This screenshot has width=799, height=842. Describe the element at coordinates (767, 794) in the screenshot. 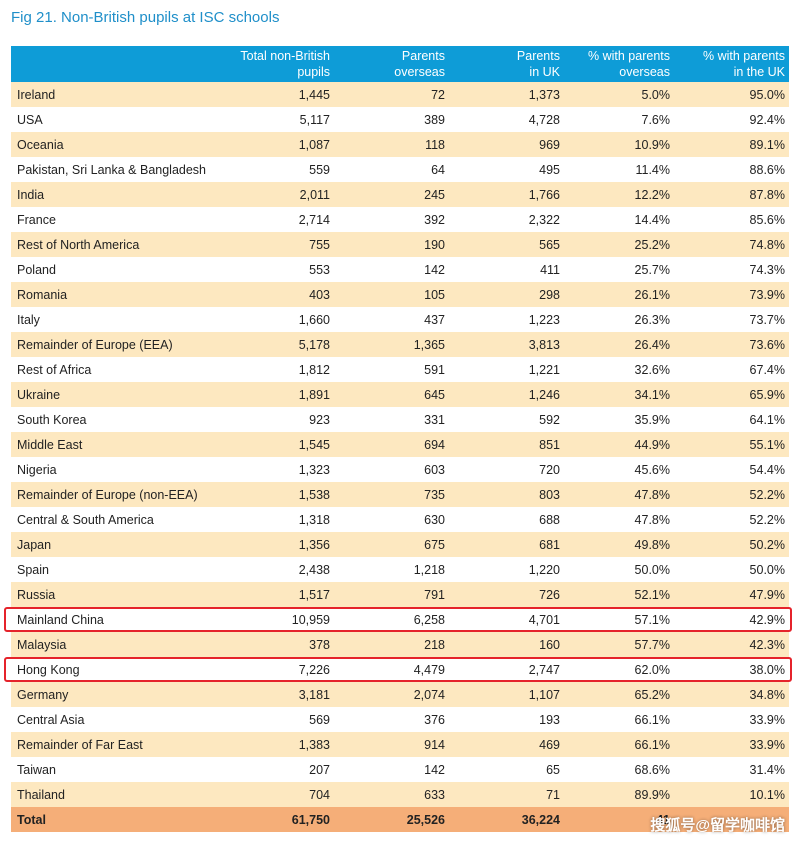

I see `pct-uk-cell: 10.1%` at that location.